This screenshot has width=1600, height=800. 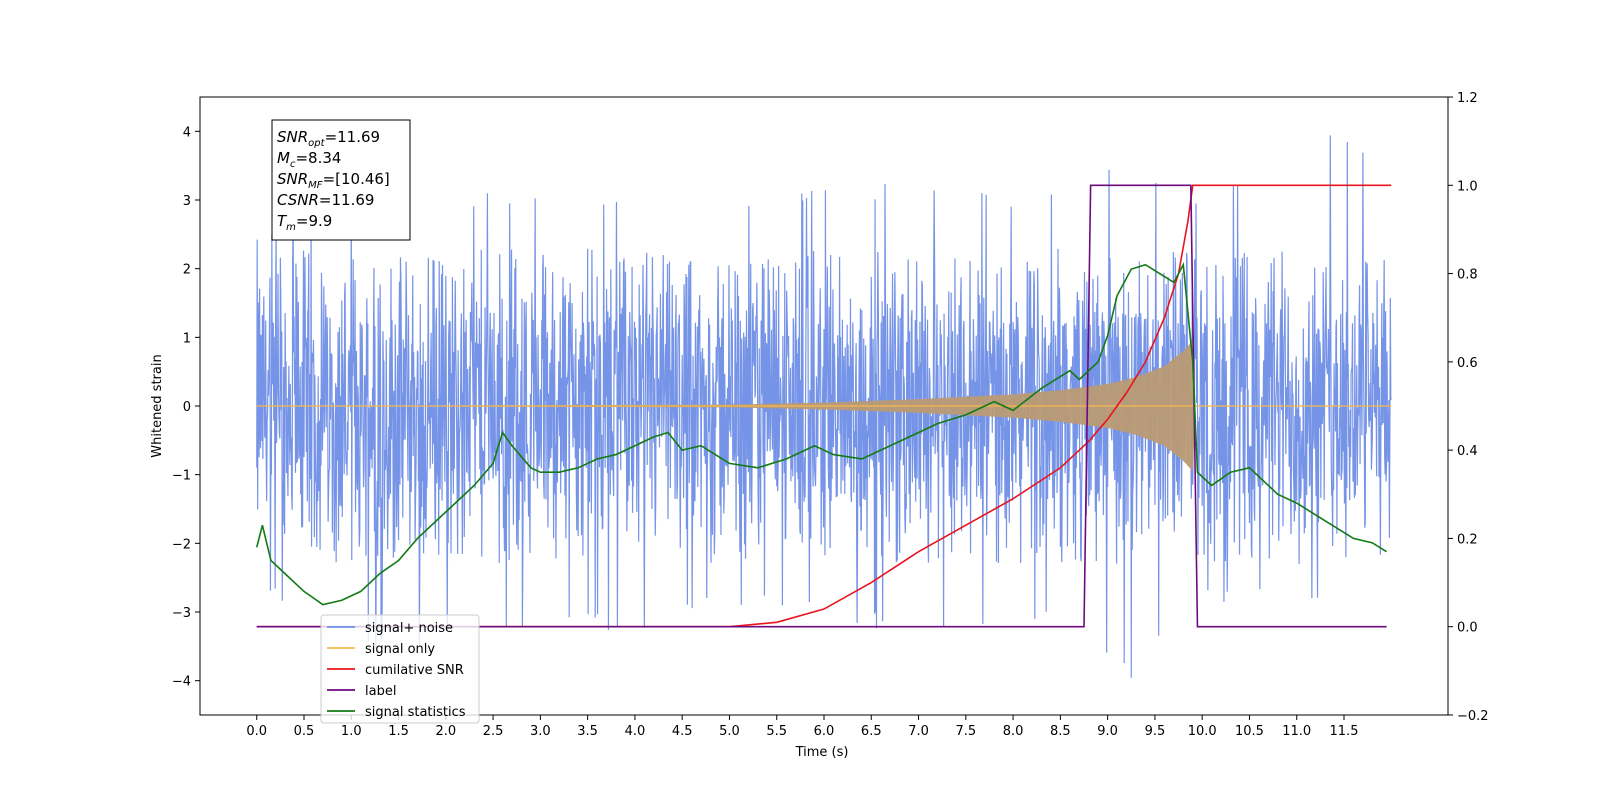 What do you see at coordinates (1468, 407) in the screenshot?
I see `y-axis-right: −0.2 0.0 0.2 0.4 0.6 0.8 1.0 1.2` at bounding box center [1468, 407].